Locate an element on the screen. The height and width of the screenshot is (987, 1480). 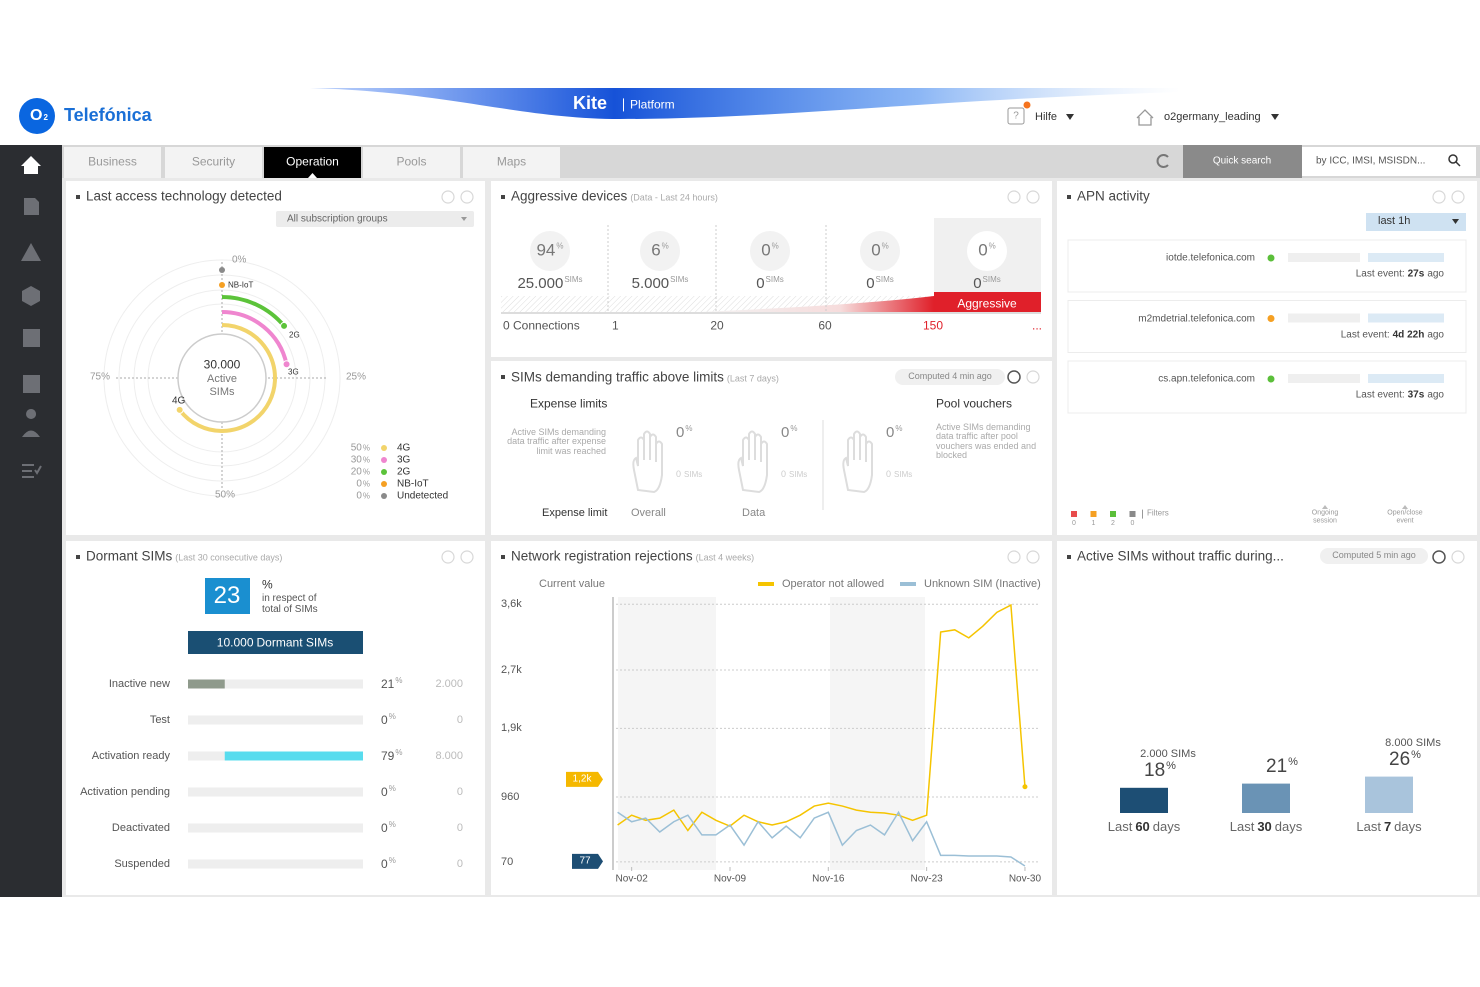
search-icon is located at coordinates (1453, 159).